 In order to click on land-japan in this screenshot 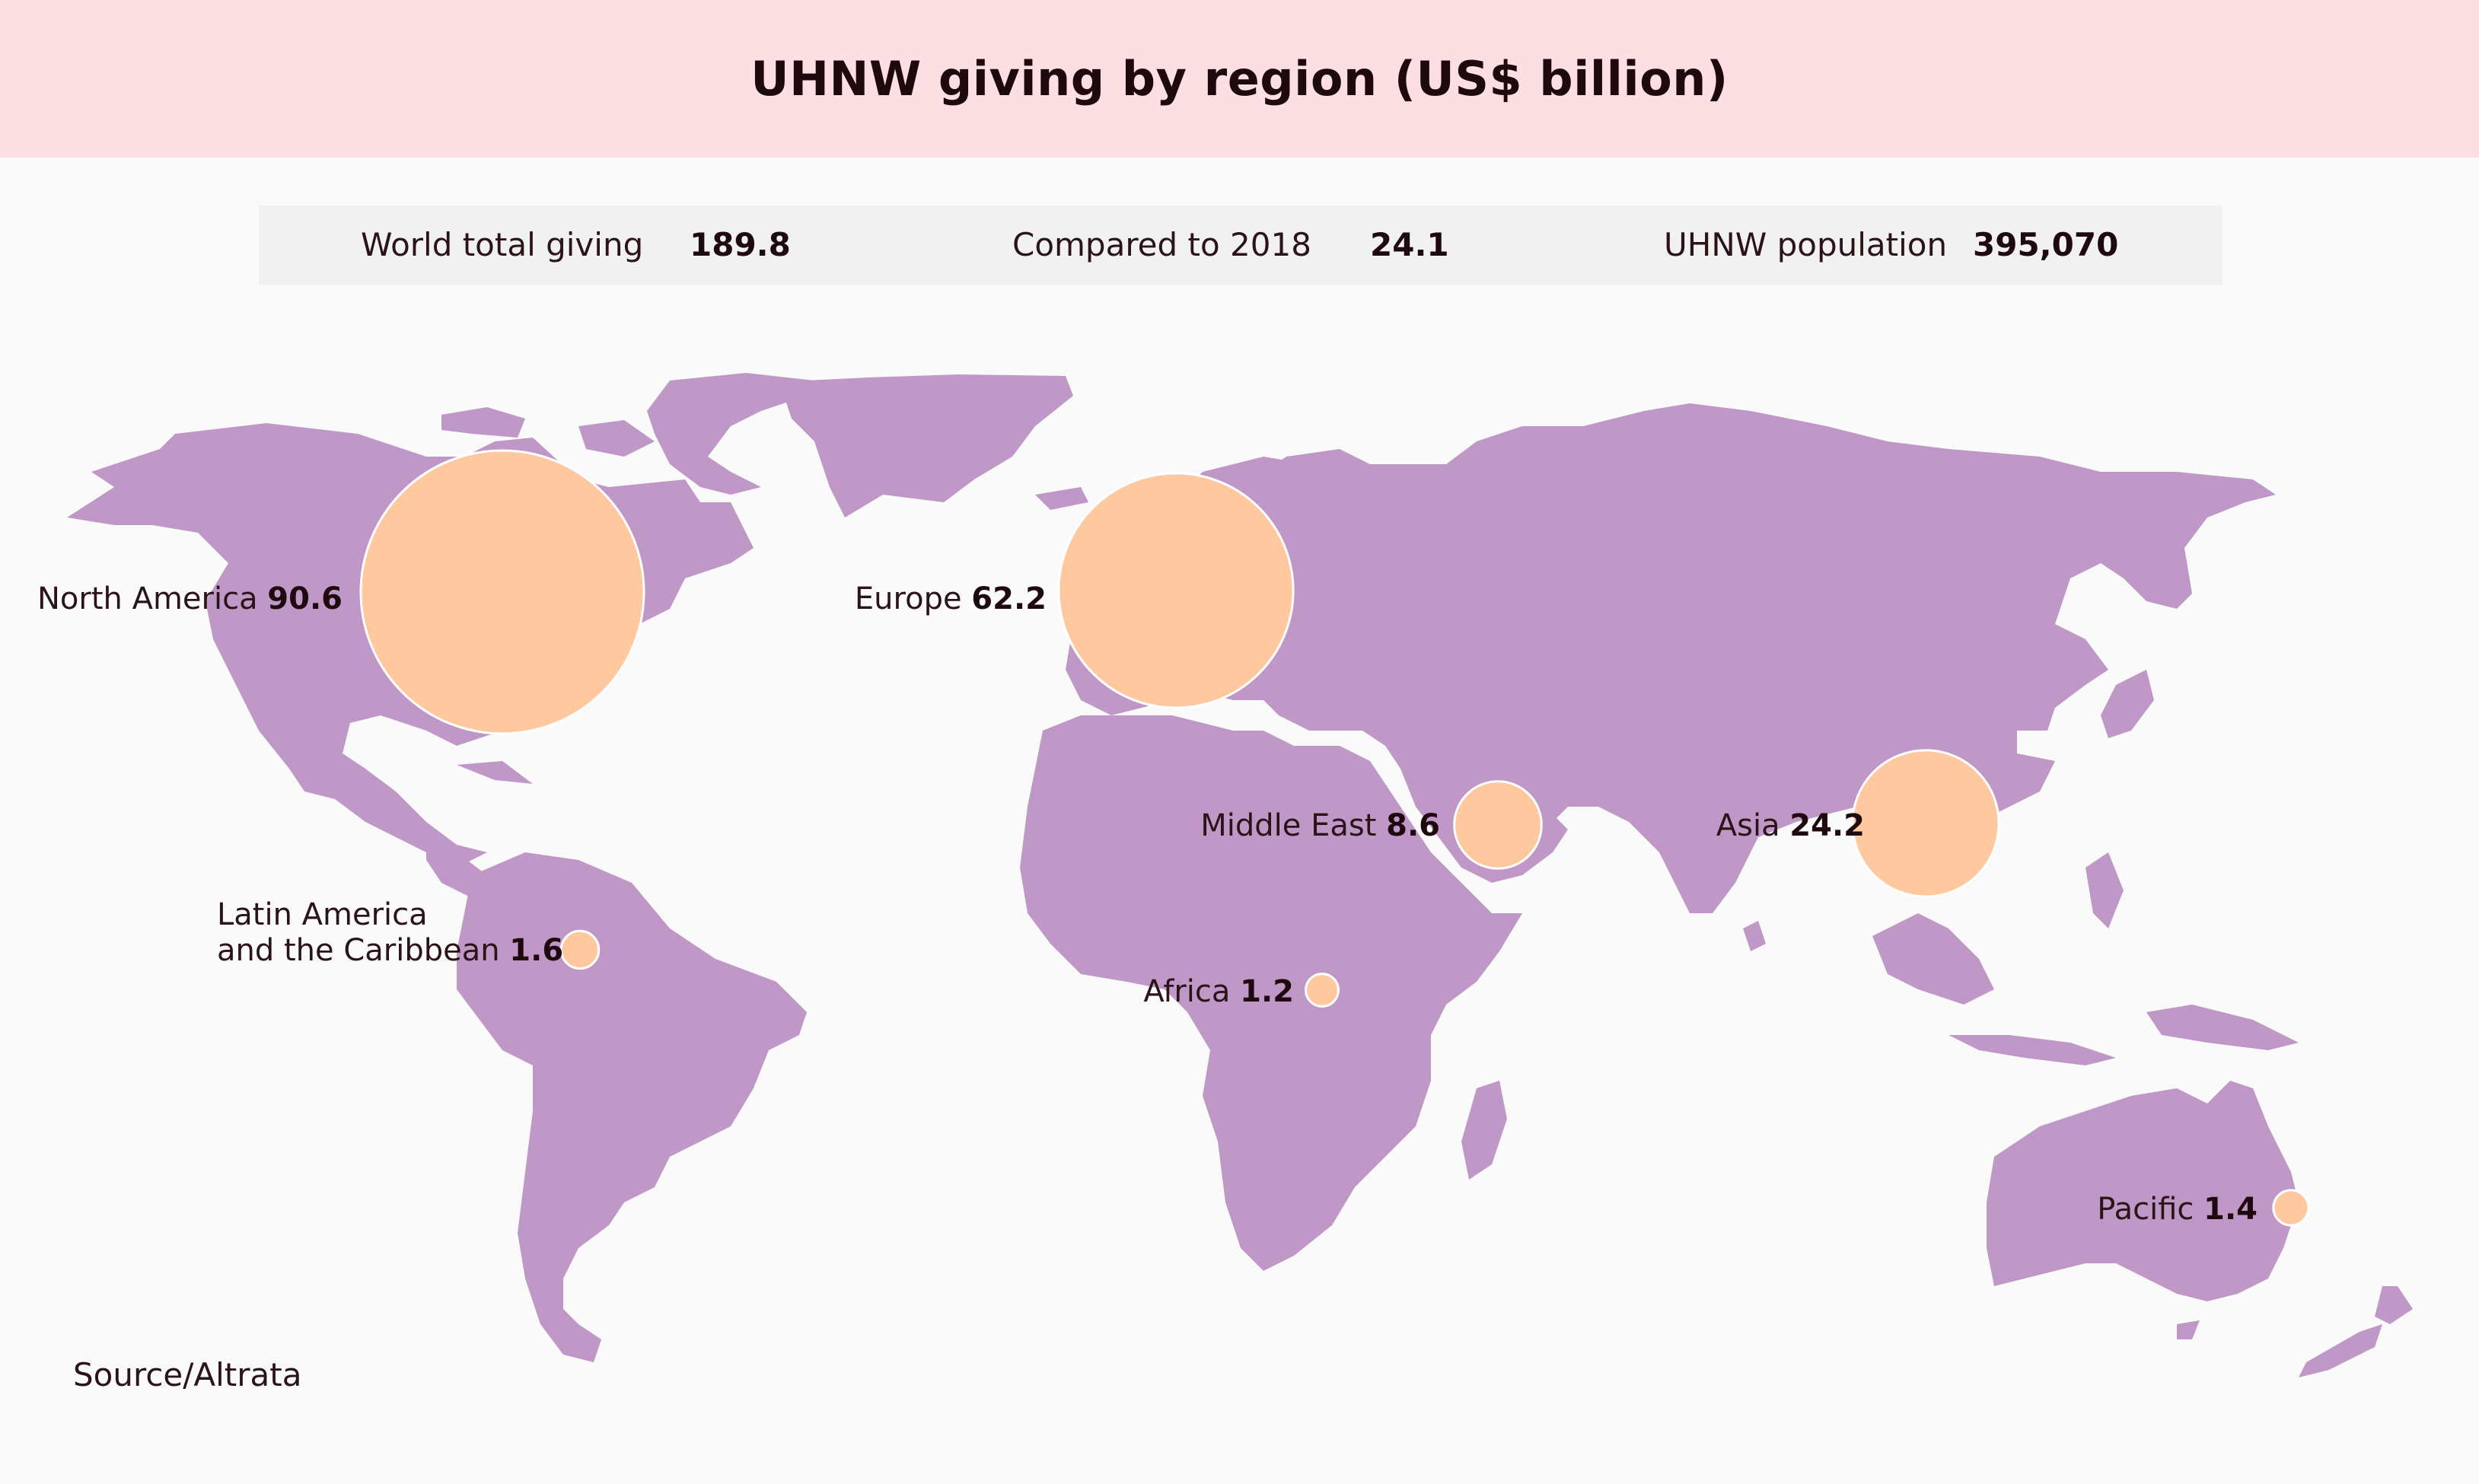, I will do `click(2127, 704)`.